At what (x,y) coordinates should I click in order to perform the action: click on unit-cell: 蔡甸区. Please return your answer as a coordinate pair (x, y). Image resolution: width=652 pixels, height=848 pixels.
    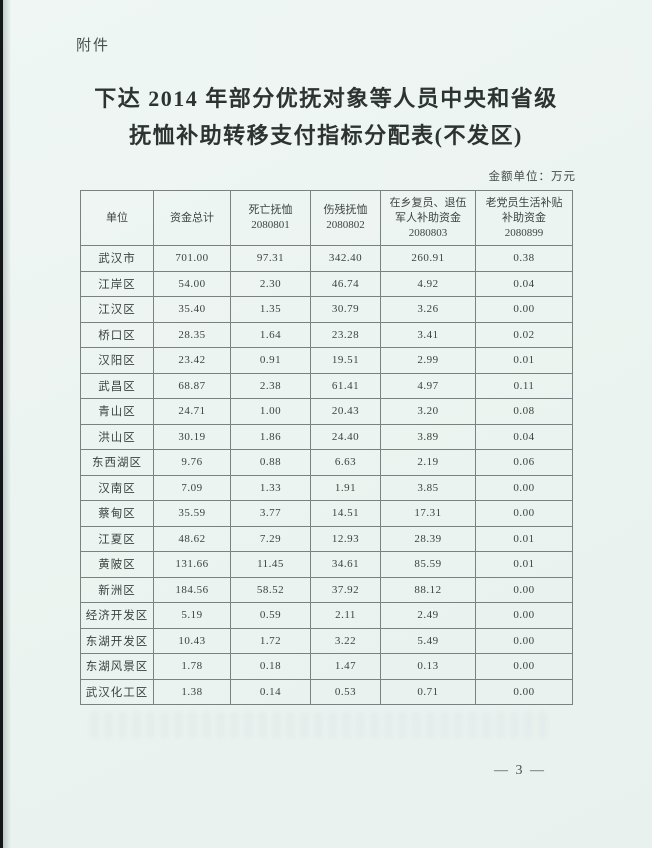
    Looking at the image, I should click on (117, 513).